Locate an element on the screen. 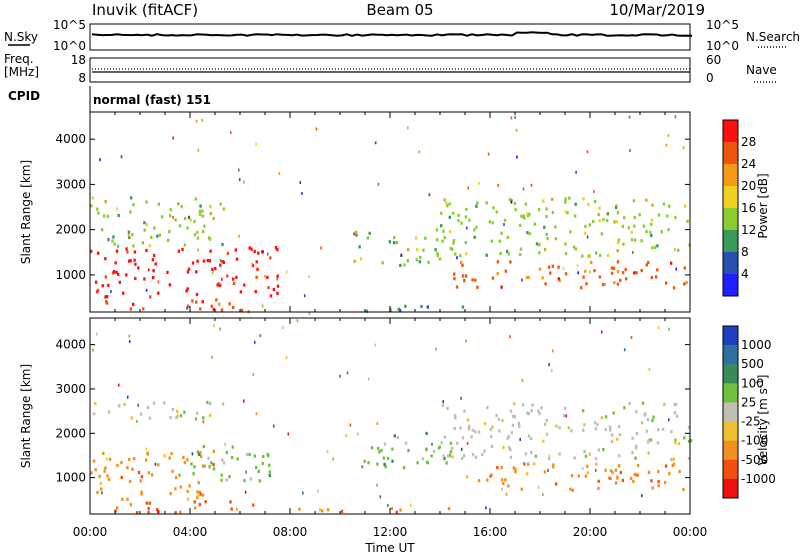 The image size is (800, 554). colorbar-tick-label: -25 is located at coordinates (751, 422).